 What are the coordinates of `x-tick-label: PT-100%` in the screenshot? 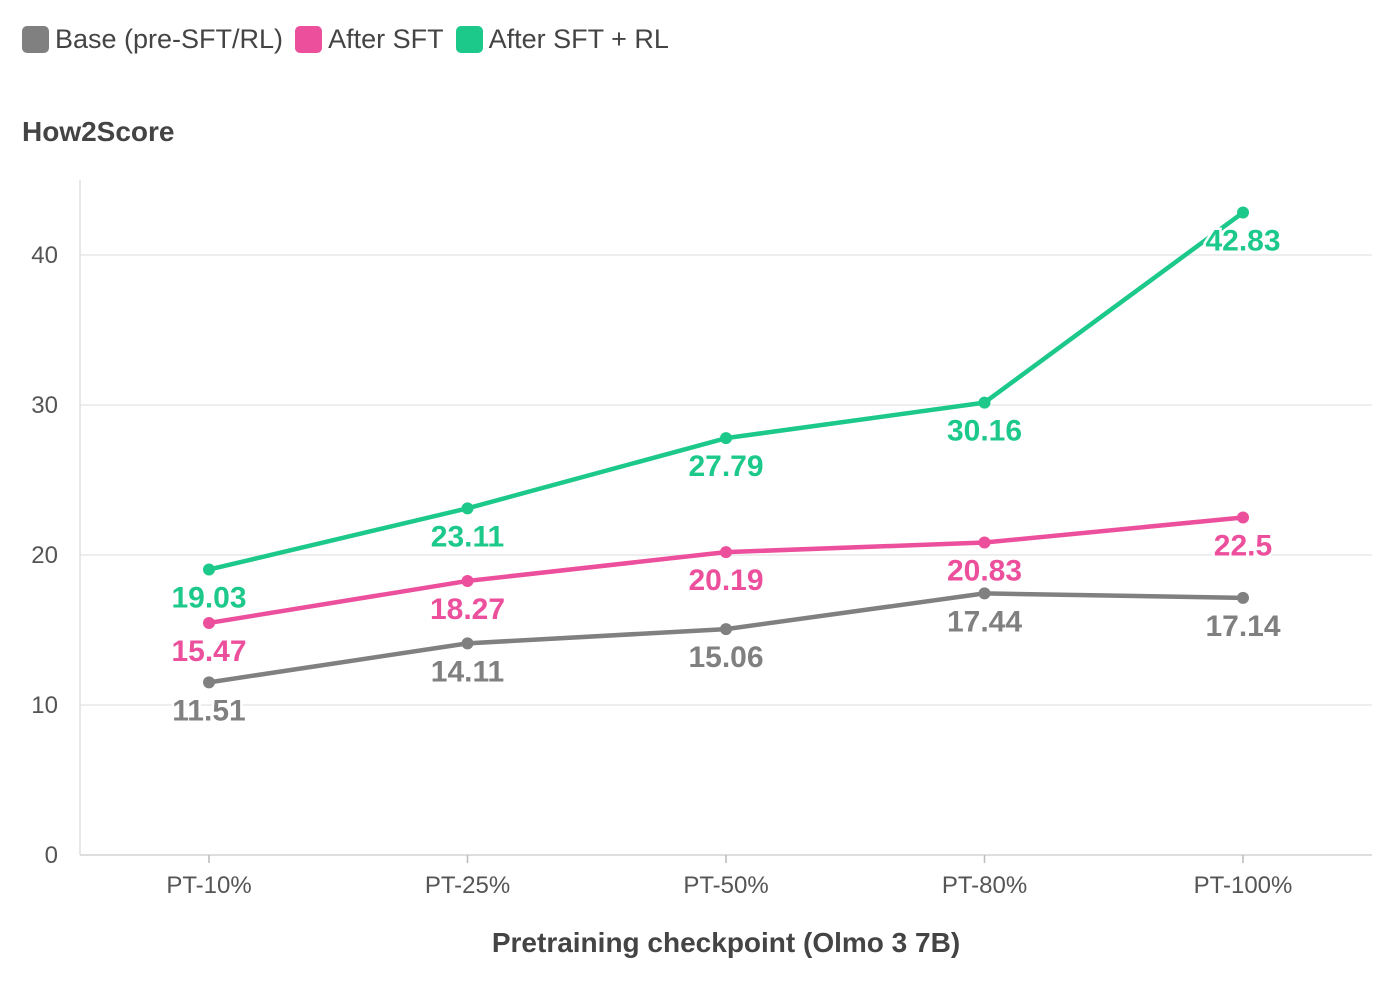 It's located at (1243, 885).